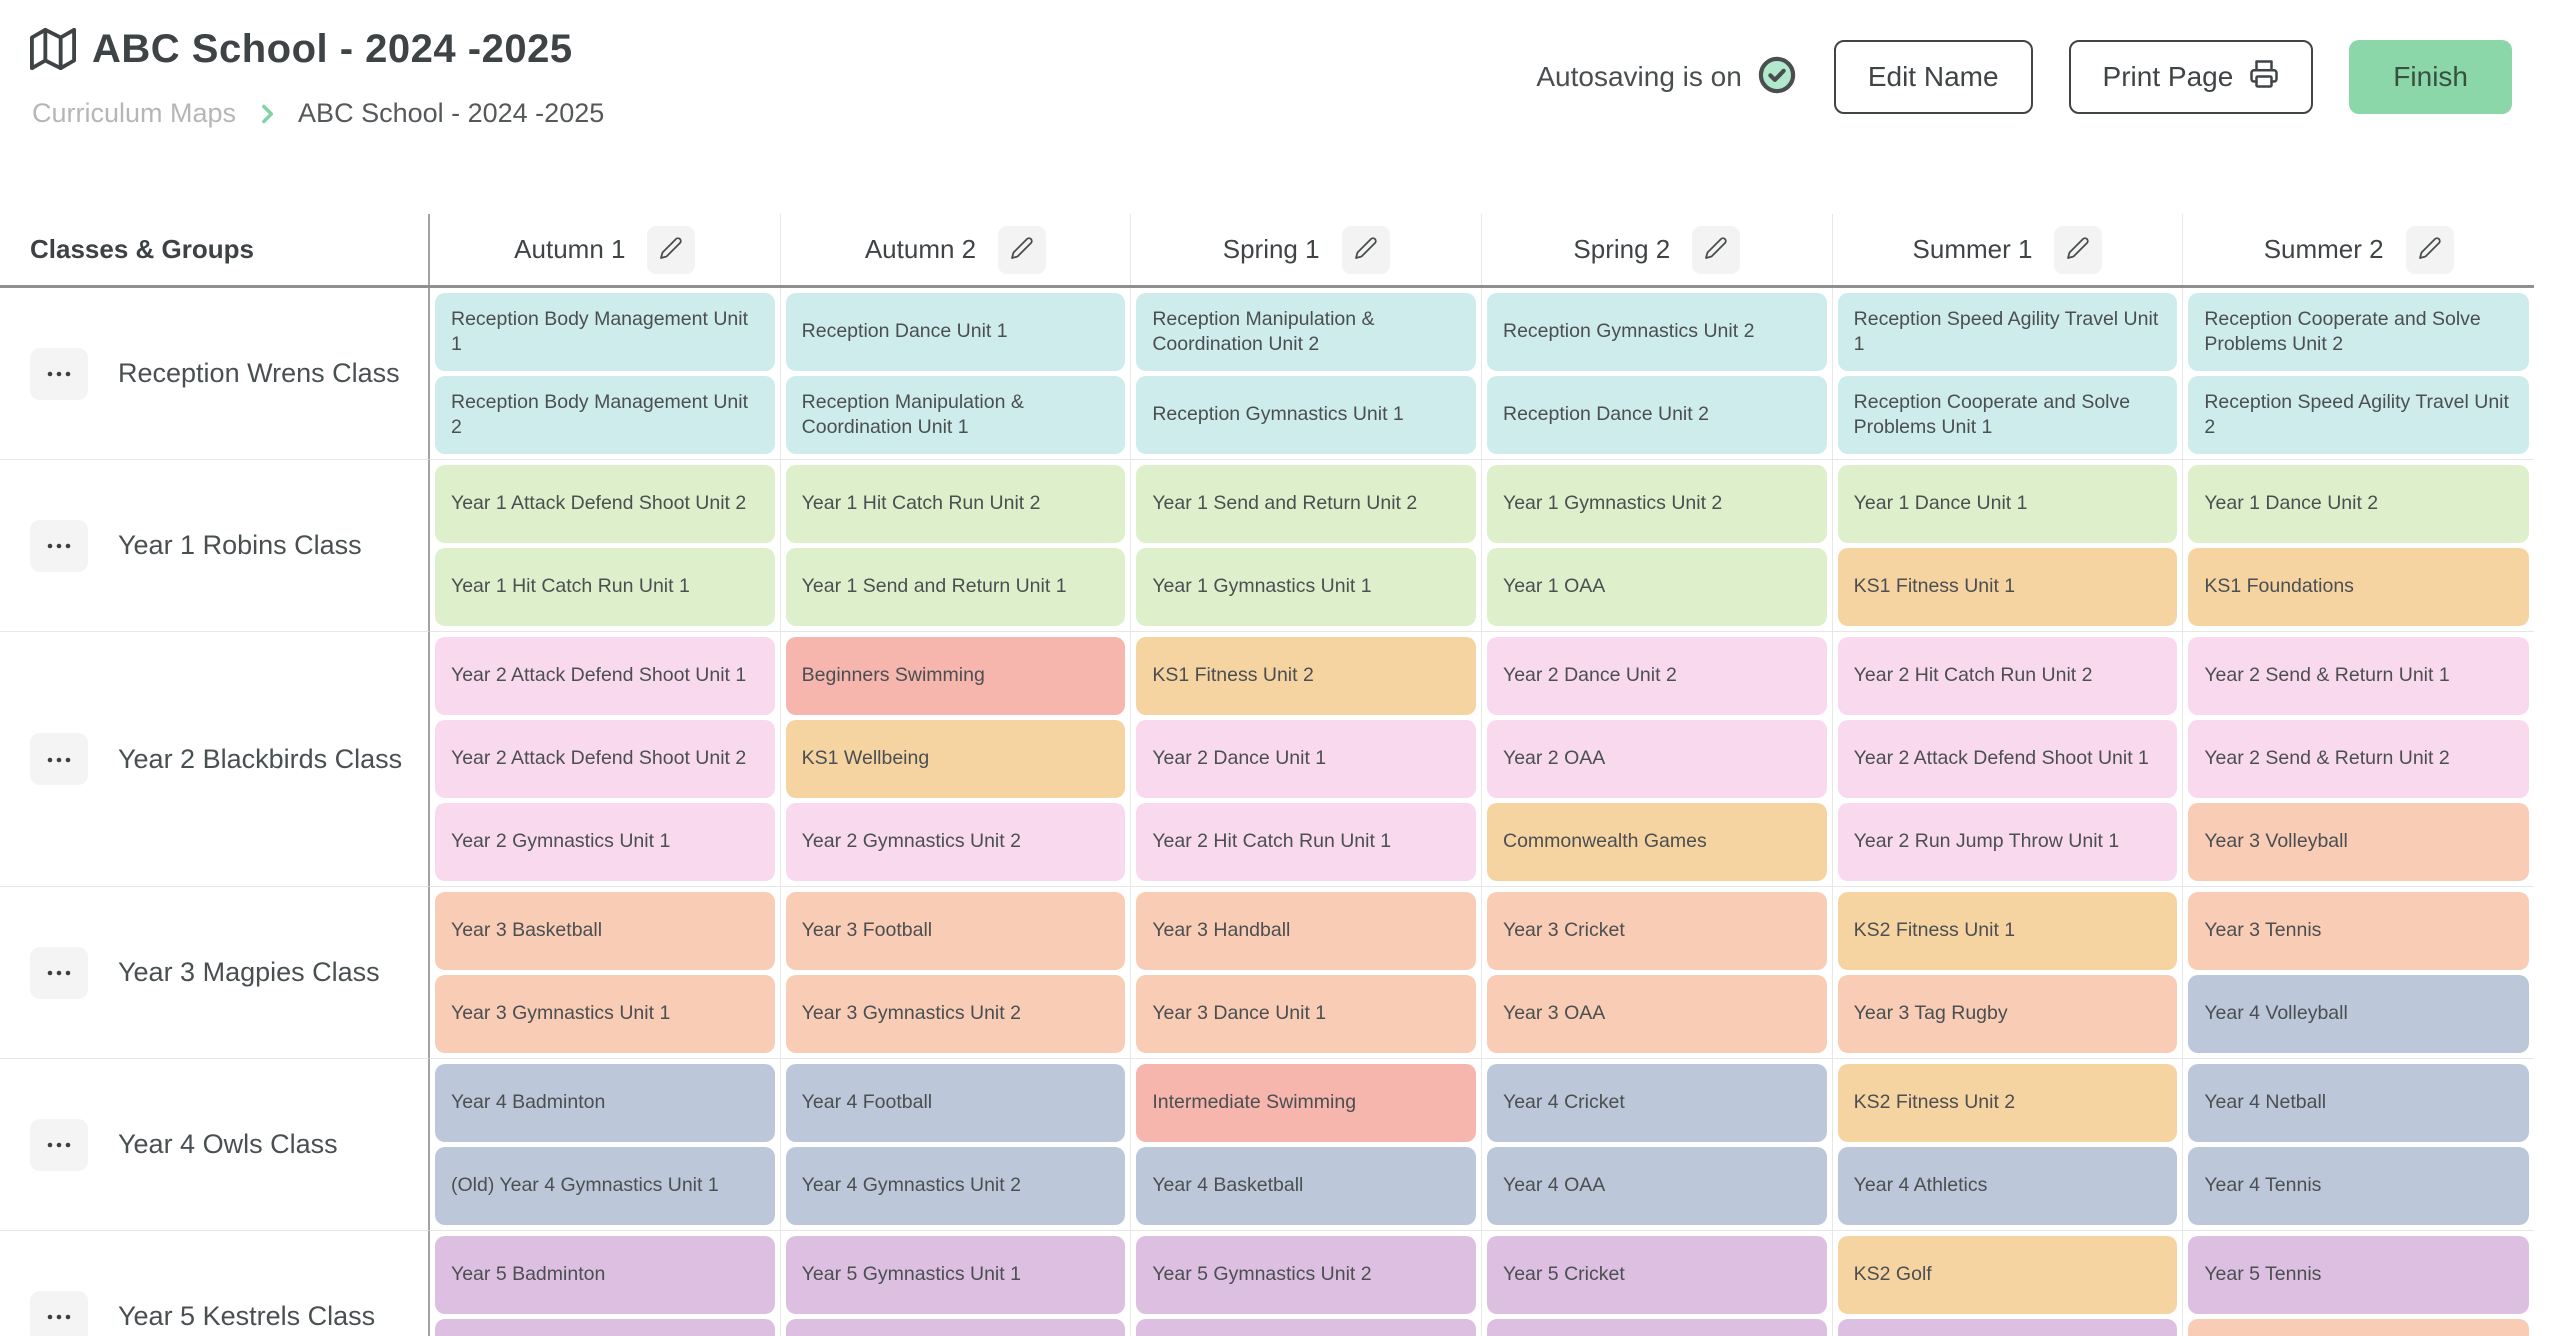 The image size is (2554, 1336). What do you see at coordinates (955, 1103) in the screenshot?
I see `unit-chip: Year 4 Football` at bounding box center [955, 1103].